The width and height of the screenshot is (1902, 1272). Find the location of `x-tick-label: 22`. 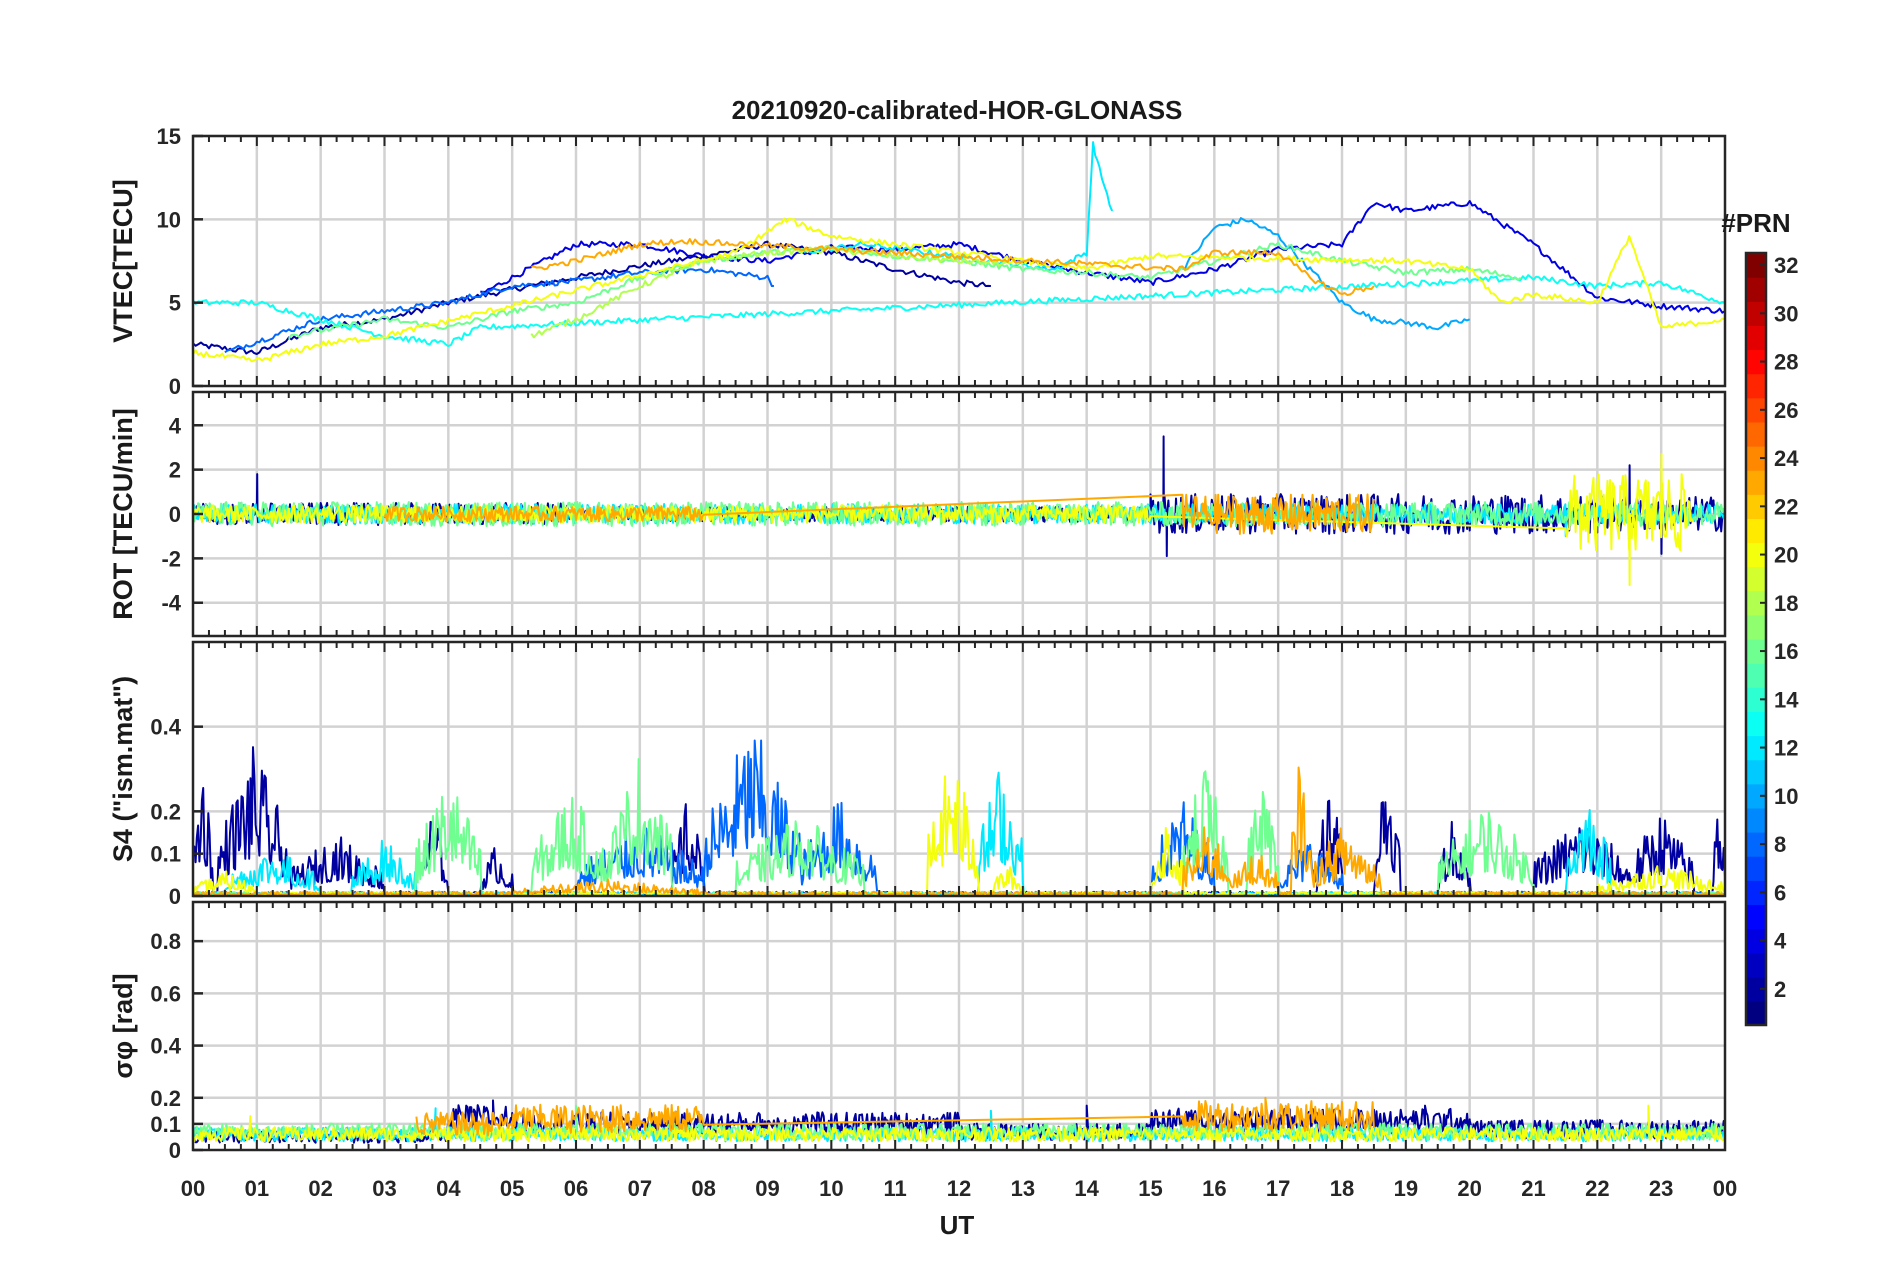

x-tick-label: 22 is located at coordinates (1597, 1188).